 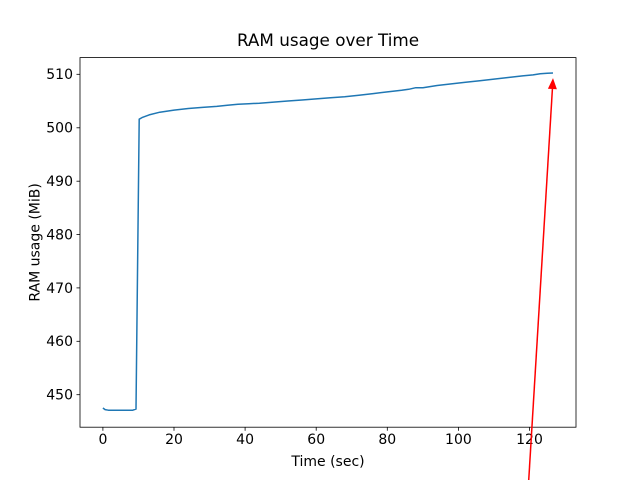 What do you see at coordinates (59, 129) in the screenshot?
I see `y-tick-label: 500` at bounding box center [59, 129].